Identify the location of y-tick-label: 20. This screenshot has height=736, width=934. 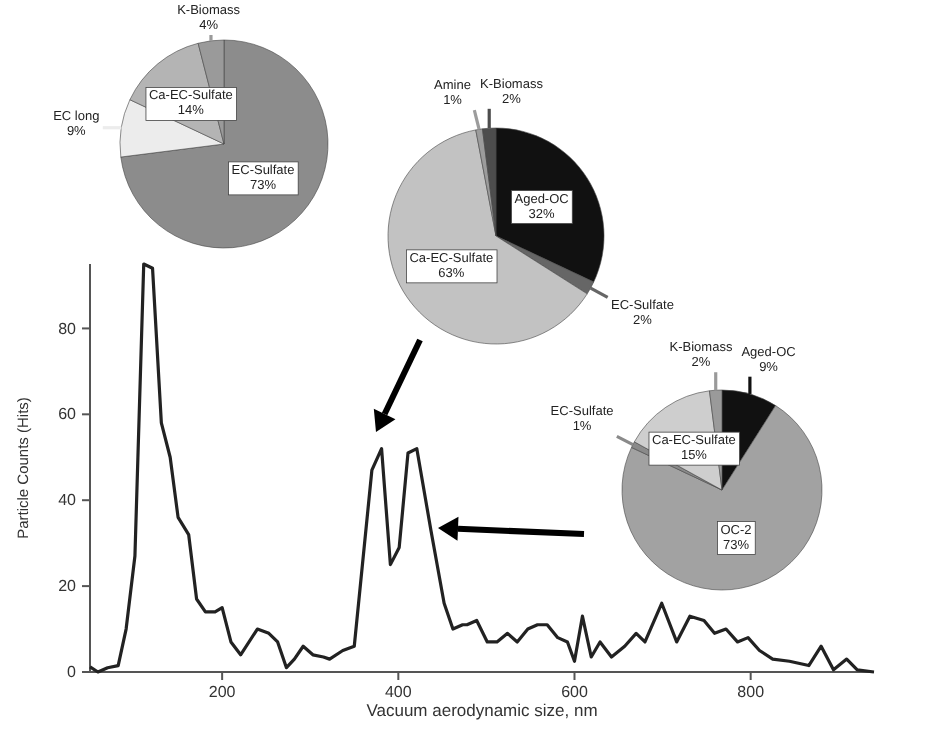
(68, 586).